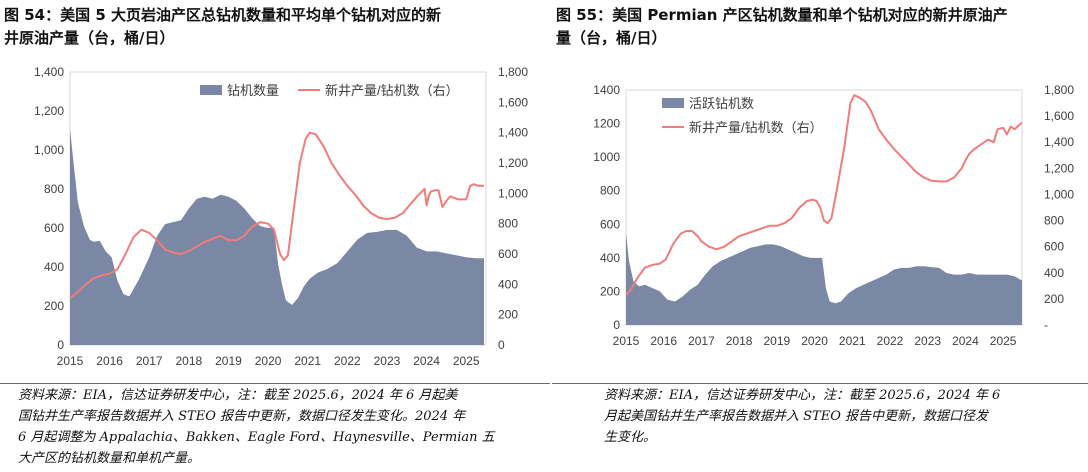  I want to click on left-x-tick-label: 2024, so click(426, 361).